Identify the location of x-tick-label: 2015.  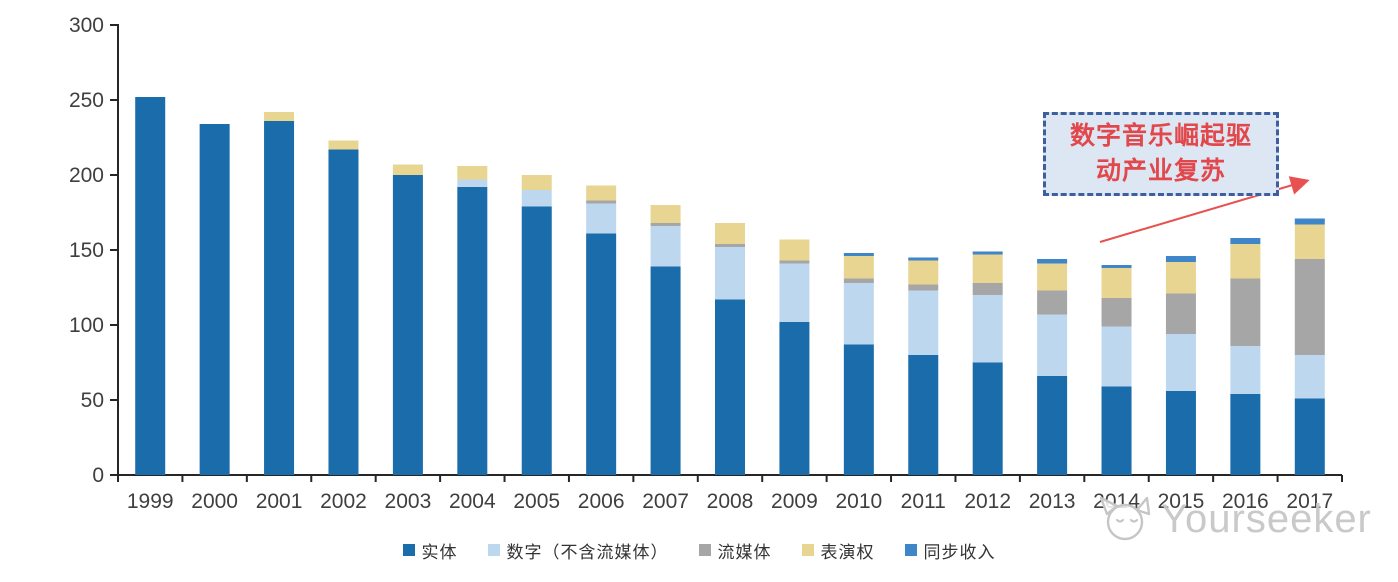
(1181, 501).